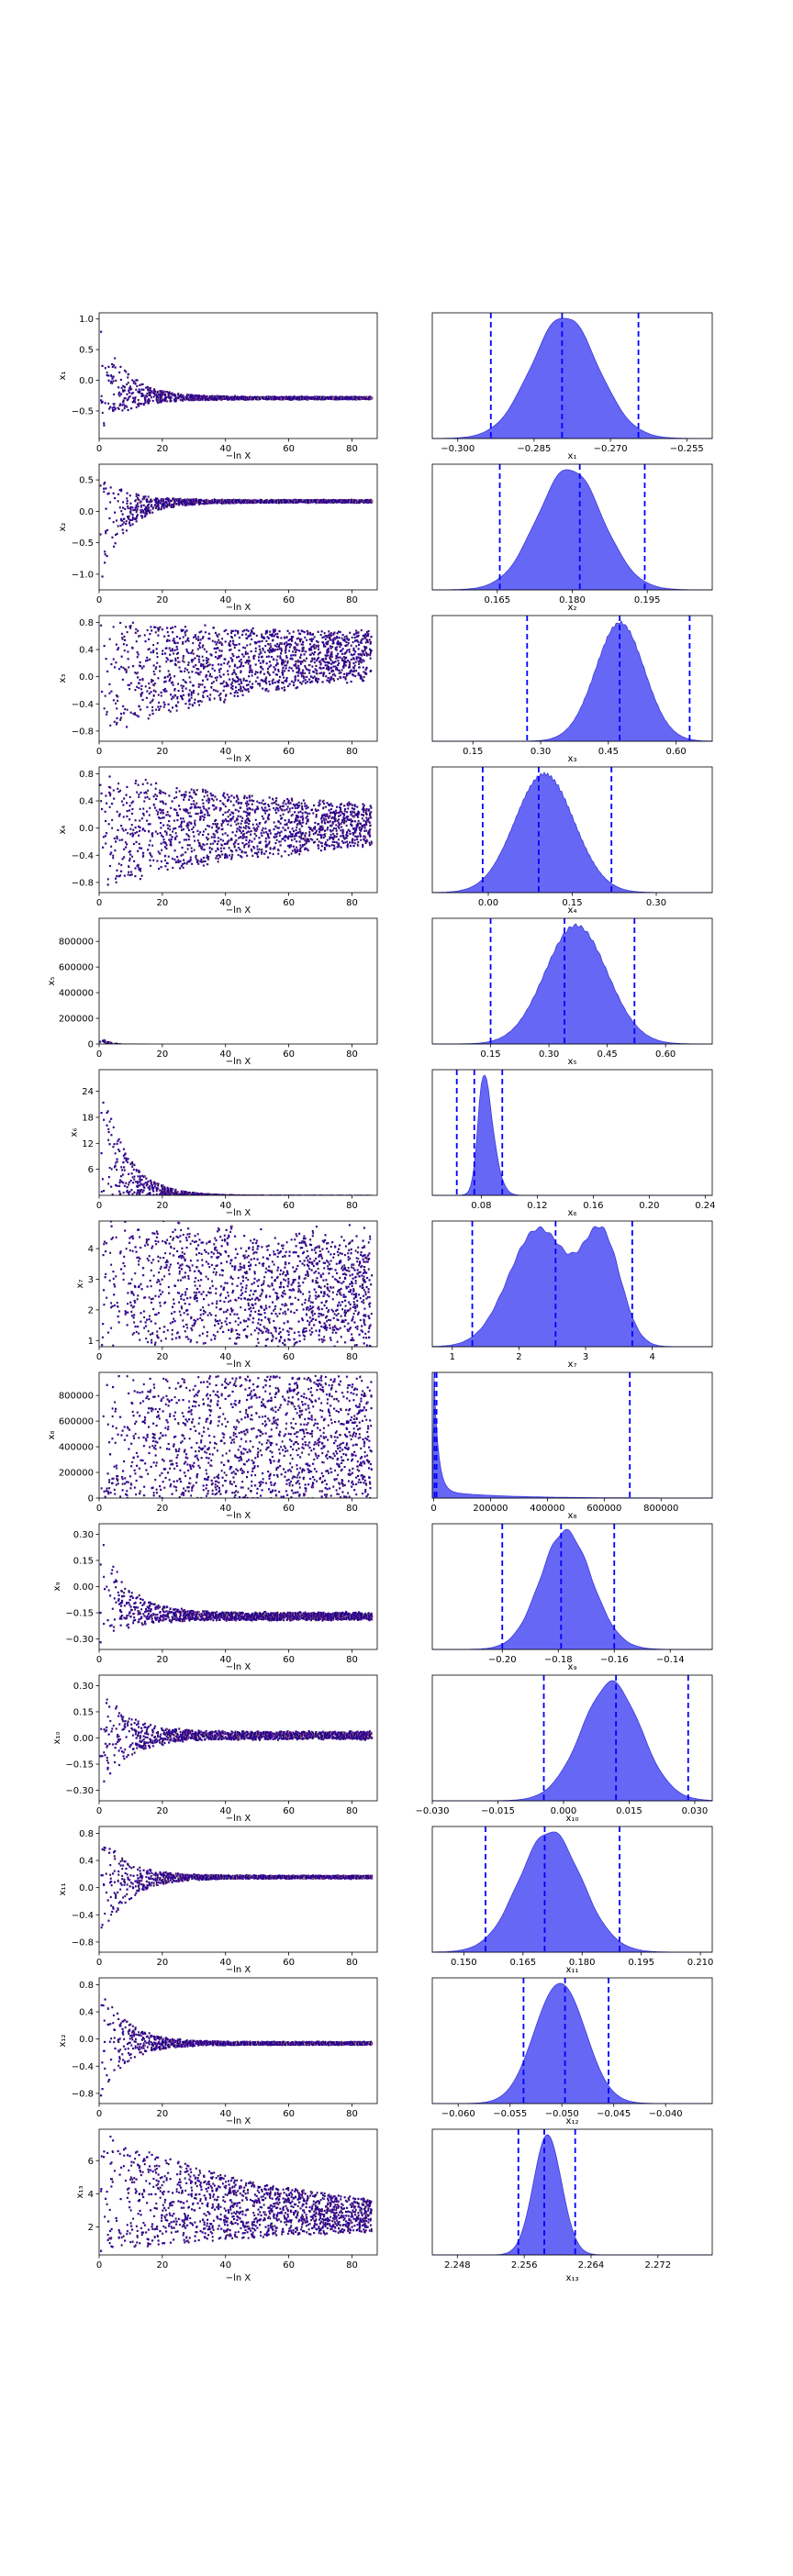 The width and height of the screenshot is (793, 2576). I want to click on trace-xtick-label: 40, so click(225, 600).